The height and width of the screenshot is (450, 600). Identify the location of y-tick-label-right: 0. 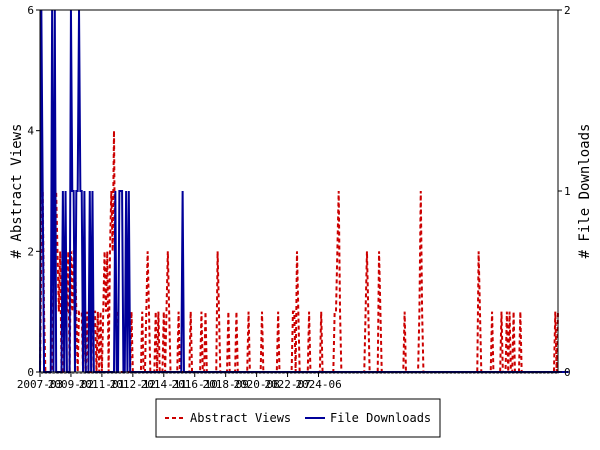
(567, 372).